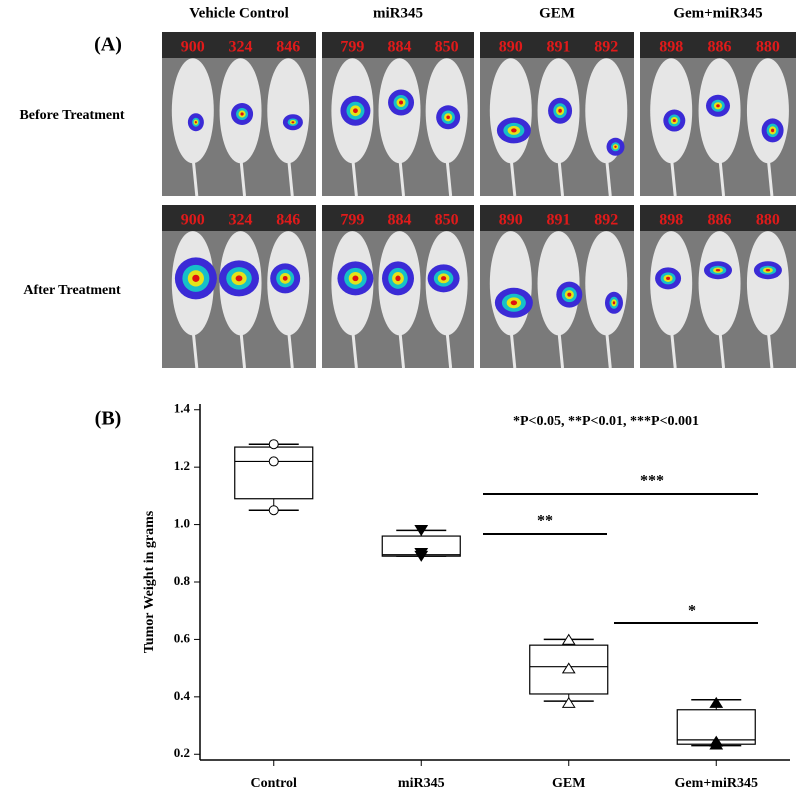  Describe the element at coordinates (557, 13) in the screenshot. I see `column-header: GEM` at that location.